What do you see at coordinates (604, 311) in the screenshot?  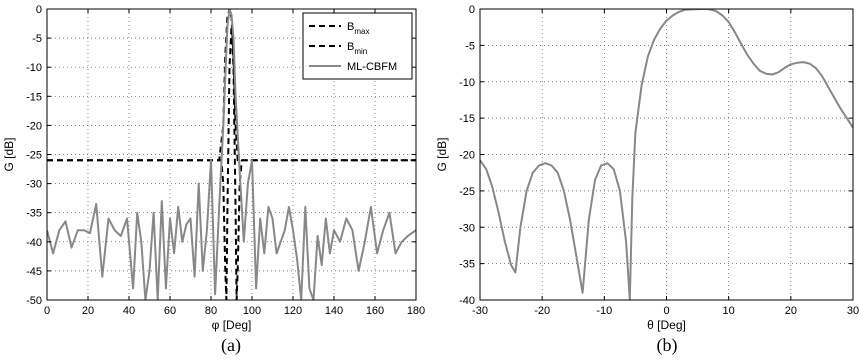 I see `x-tick-label: -10` at bounding box center [604, 311].